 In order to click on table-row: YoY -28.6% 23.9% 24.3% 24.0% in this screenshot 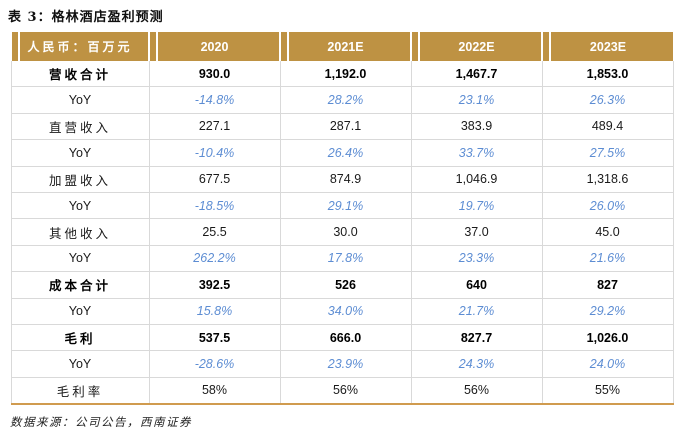, I will do `click(342, 364)`.